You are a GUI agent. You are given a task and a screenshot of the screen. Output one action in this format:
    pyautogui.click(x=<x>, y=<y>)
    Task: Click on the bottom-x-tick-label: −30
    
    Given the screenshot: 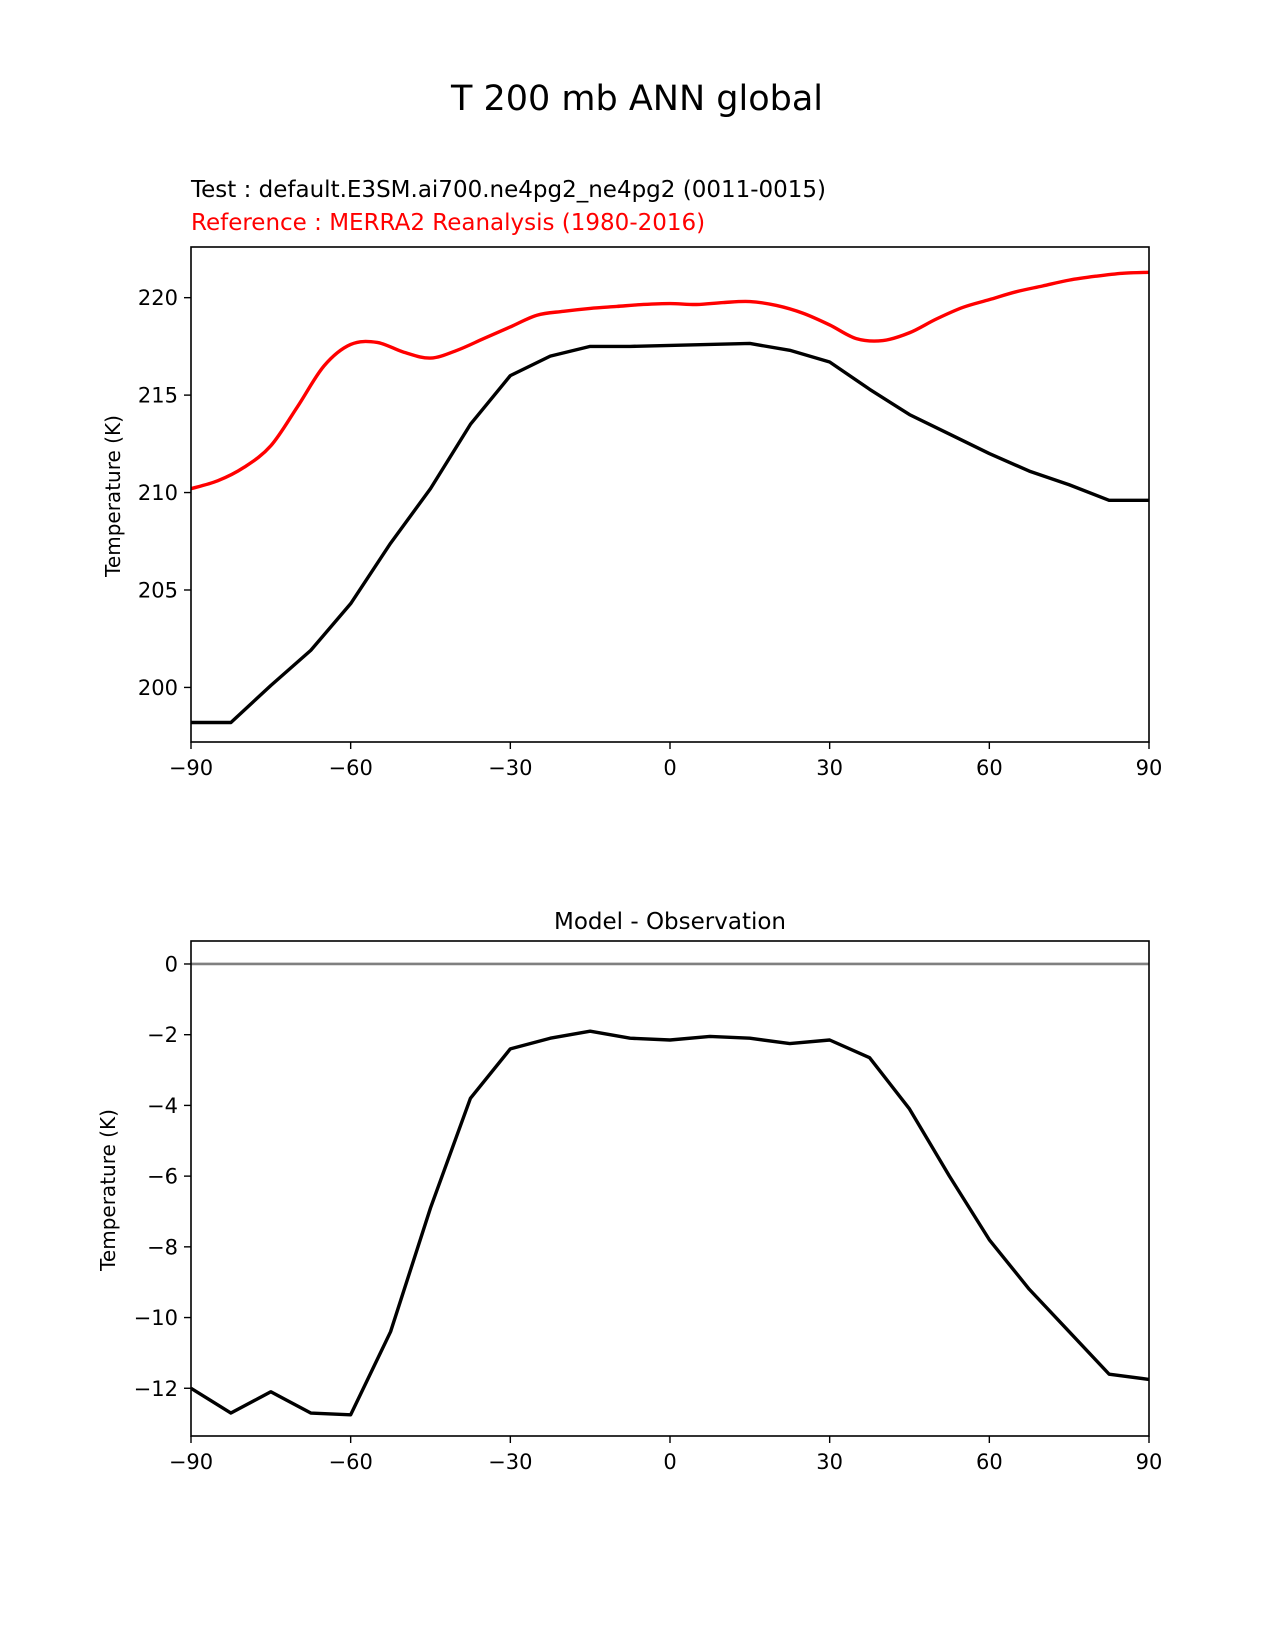 What is the action you would take?
    pyautogui.click(x=510, y=1462)
    